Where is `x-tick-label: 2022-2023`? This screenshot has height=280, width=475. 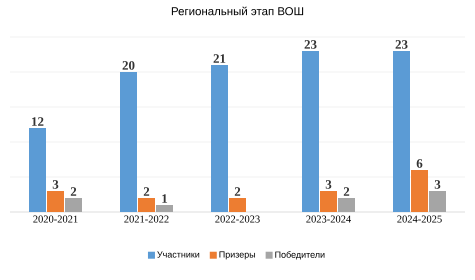 x-tick-label: 2022-2023 is located at coordinates (237, 219).